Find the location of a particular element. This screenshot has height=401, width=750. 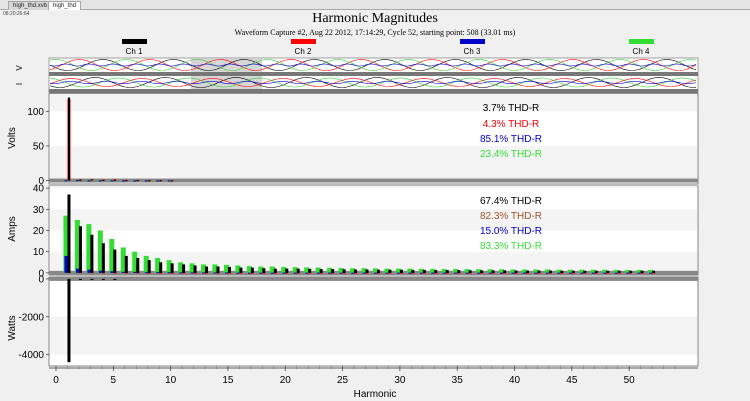

bar-ch1-h10 is located at coordinates (172, 181).